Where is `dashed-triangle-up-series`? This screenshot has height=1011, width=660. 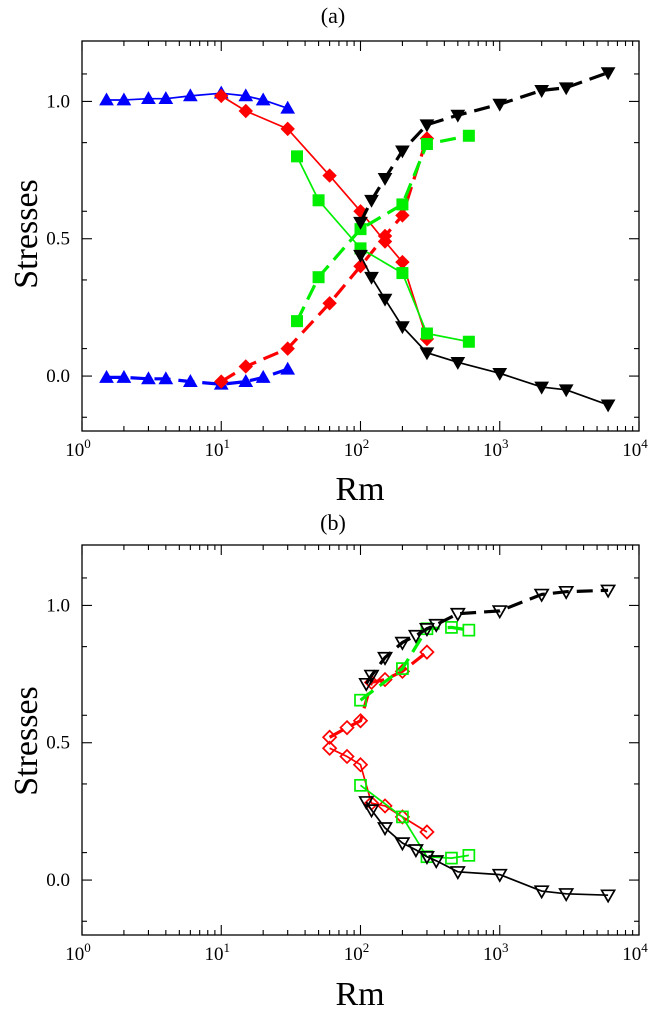 dashed-triangle-up-series is located at coordinates (197, 375).